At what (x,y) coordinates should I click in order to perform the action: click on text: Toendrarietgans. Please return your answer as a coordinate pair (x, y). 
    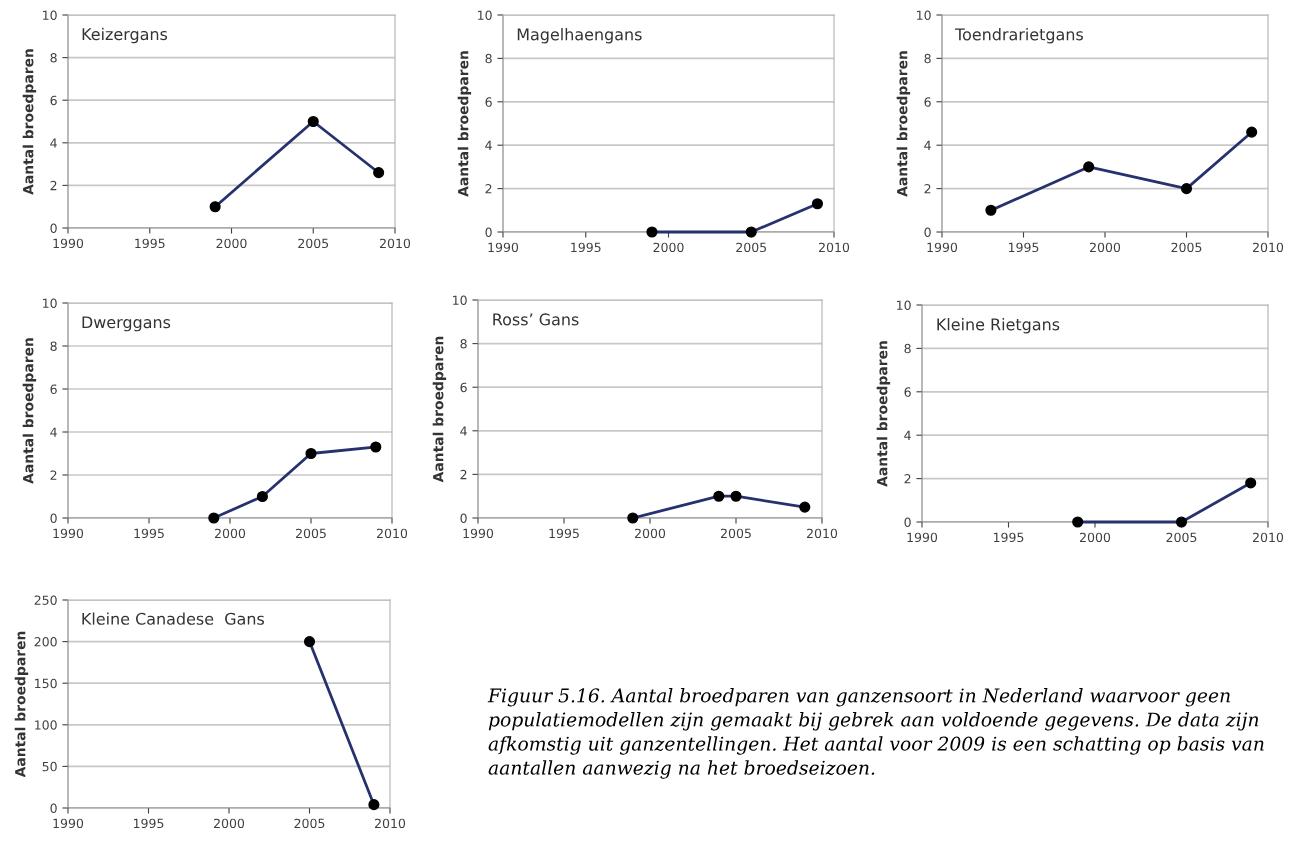
    Looking at the image, I should click on (1018, 36).